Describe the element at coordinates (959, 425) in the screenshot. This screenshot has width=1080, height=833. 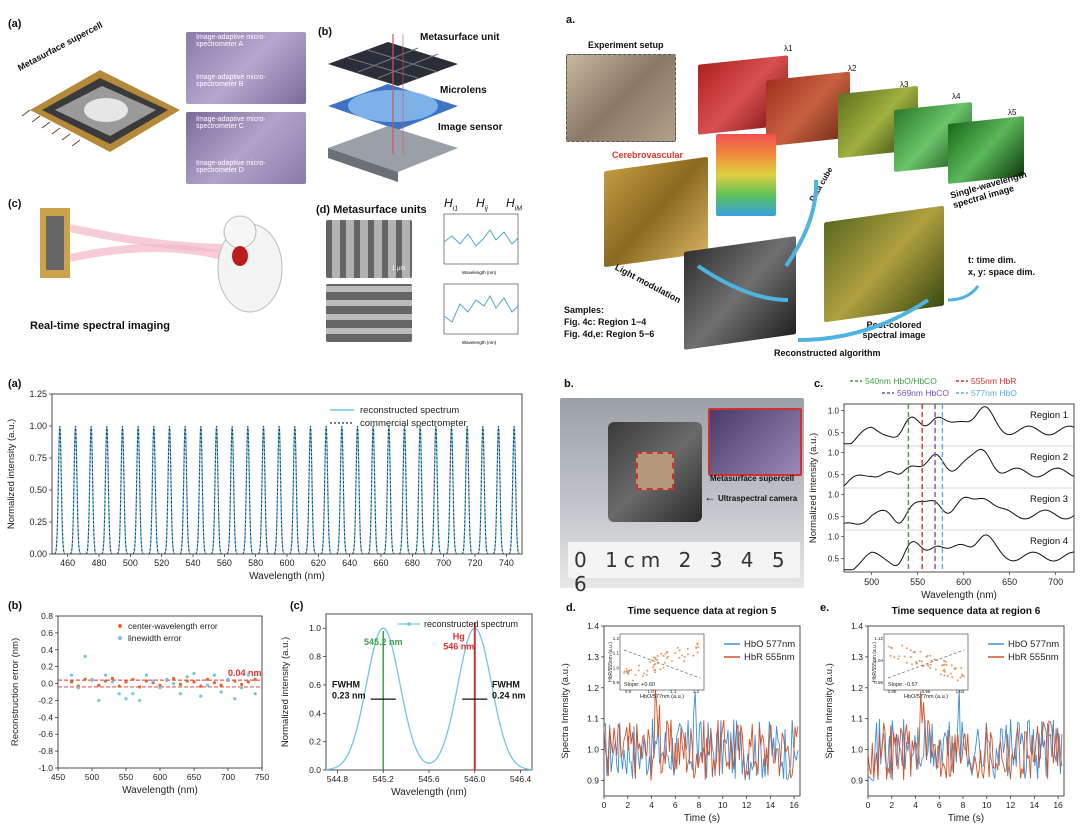
I see `region-spectrum-line` at that location.